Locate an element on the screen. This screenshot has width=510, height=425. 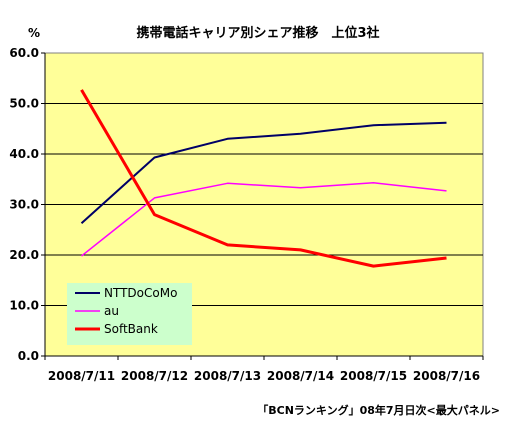
y-tick-label: 20.0 is located at coordinates (24, 255).